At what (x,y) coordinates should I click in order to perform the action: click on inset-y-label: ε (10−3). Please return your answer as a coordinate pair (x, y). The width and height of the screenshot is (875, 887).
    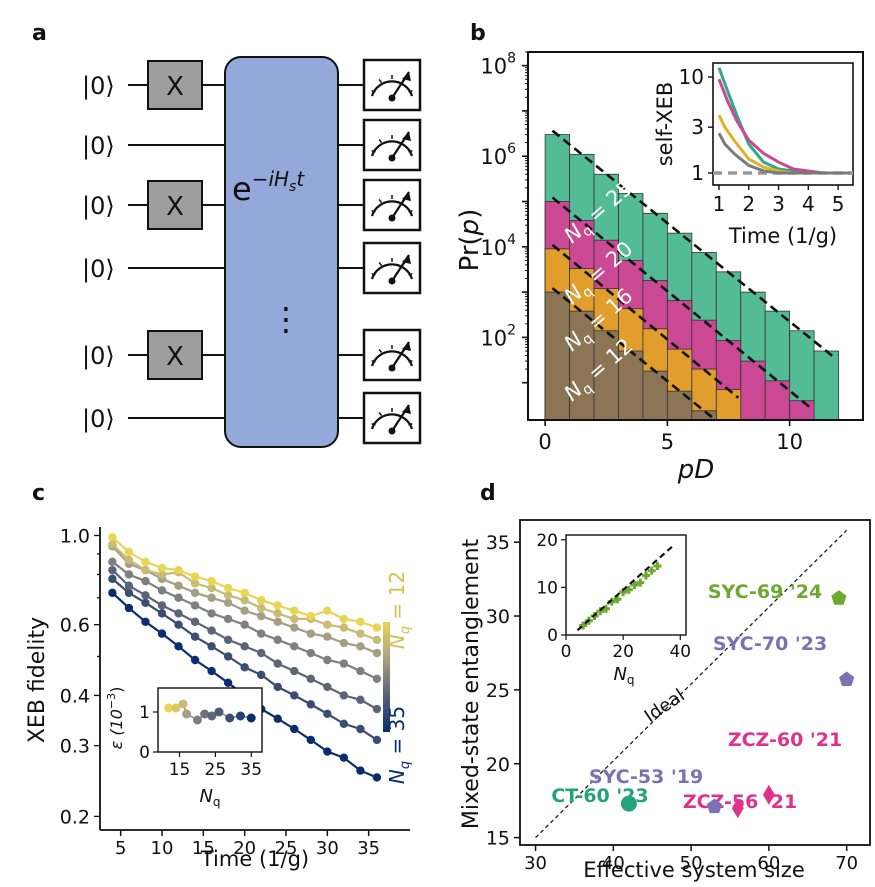
    Looking at the image, I should click on (115, 718).